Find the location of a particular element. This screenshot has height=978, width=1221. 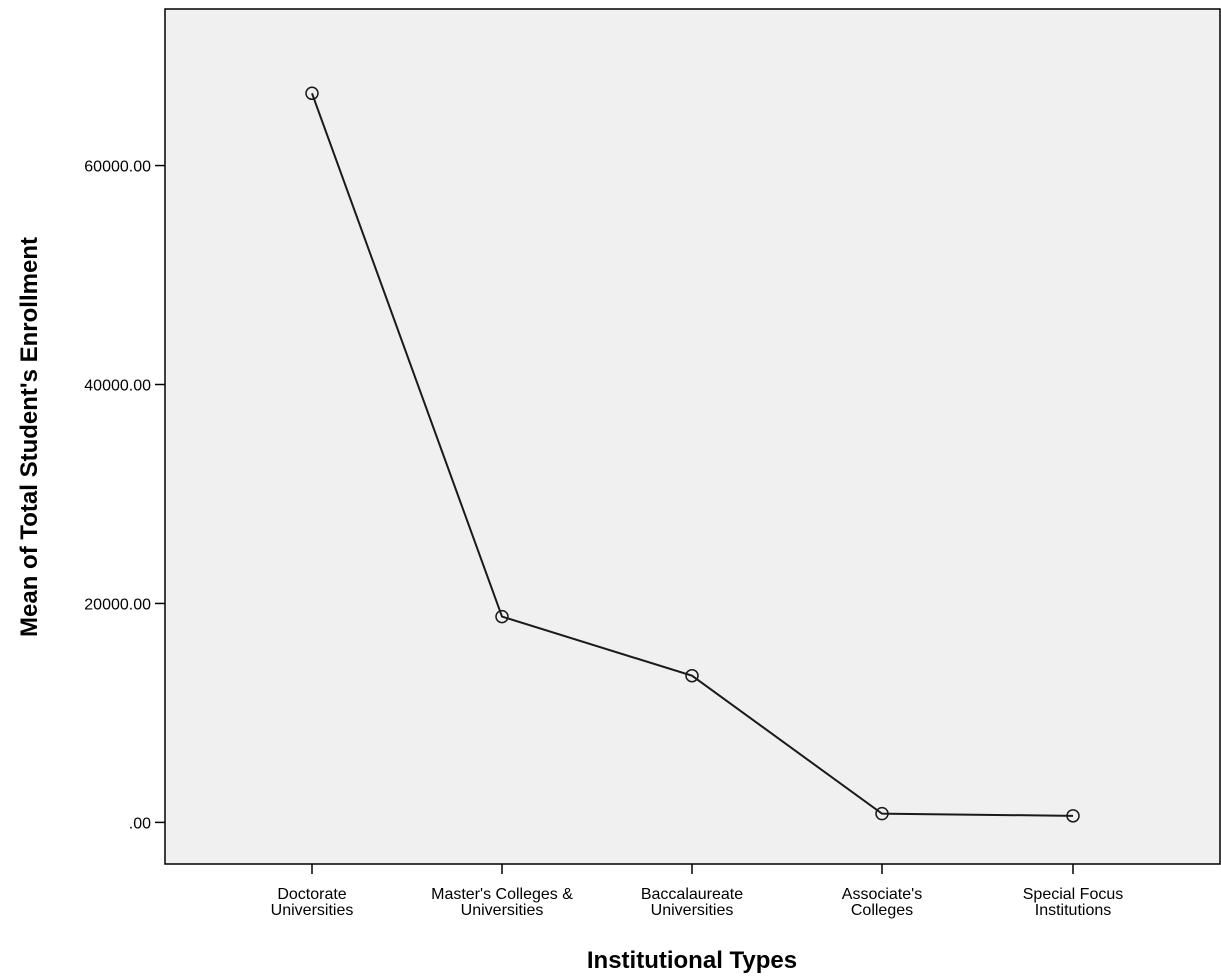

y-tick-label: 20000.00 is located at coordinates (117, 604).